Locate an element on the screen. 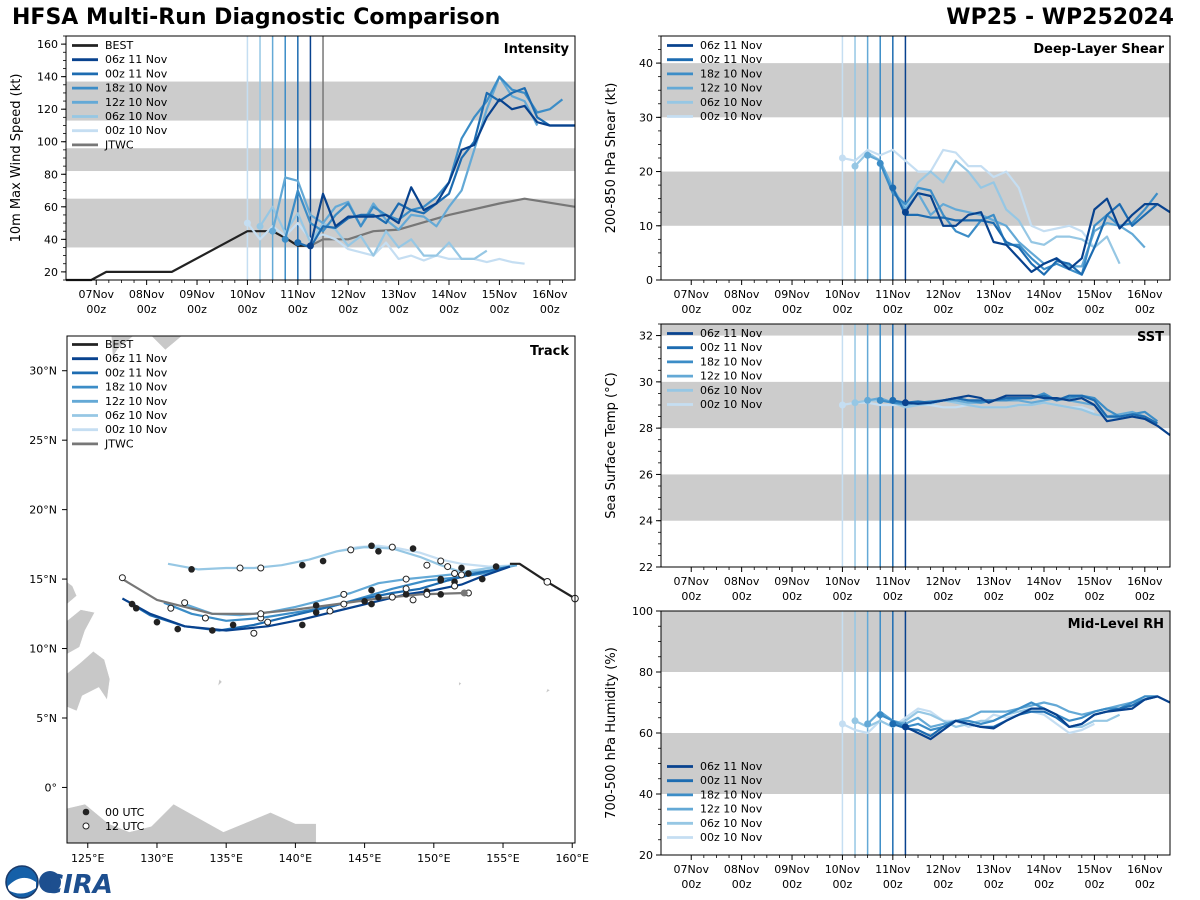 The height and width of the screenshot is (900, 1200). marker-legend-filled is located at coordinates (86, 812).